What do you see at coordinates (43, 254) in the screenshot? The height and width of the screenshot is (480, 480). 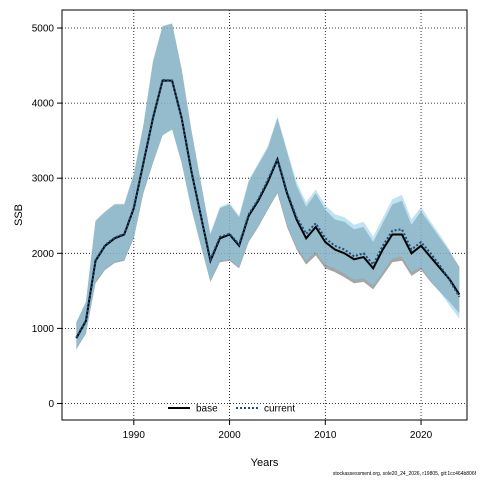 I see `y-tick-label-2000: 2000` at bounding box center [43, 254].